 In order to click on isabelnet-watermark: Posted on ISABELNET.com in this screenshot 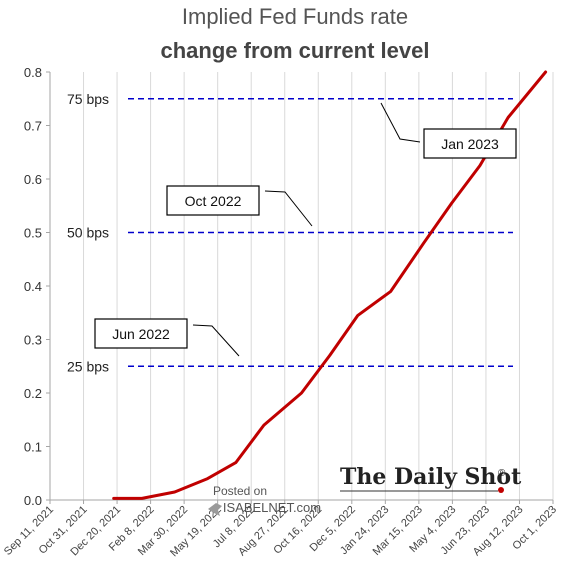, I will do `click(264, 500)`.